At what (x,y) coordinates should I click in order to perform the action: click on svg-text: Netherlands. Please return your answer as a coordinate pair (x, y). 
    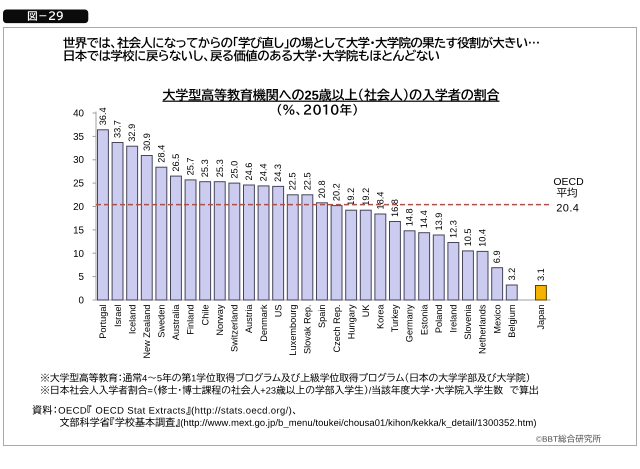
    Looking at the image, I should click on (483, 329).